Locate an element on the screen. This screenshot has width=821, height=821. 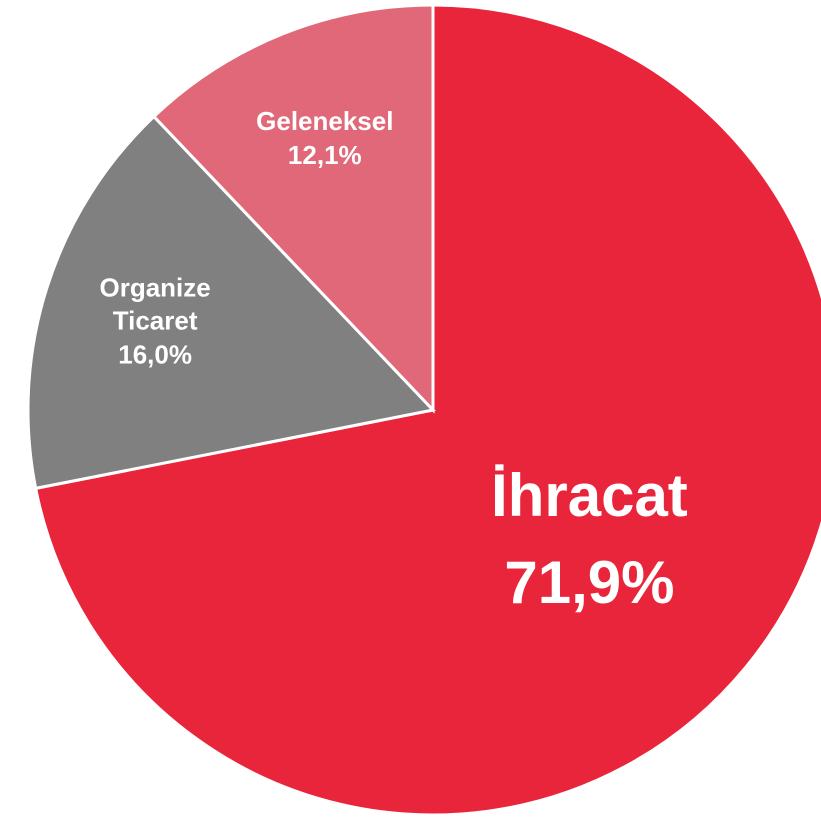
slice-label: Organize Ticaret 16,0% is located at coordinates (155, 321).